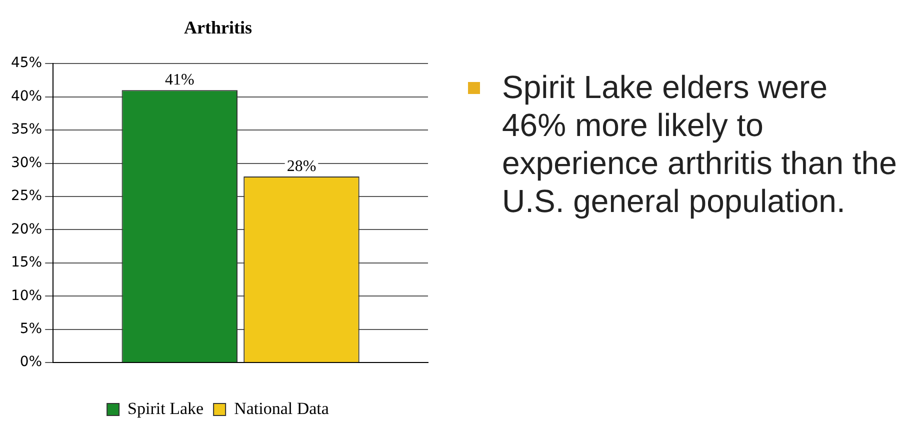 The height and width of the screenshot is (436, 916). I want to click on data-label: 41%, so click(179, 79).